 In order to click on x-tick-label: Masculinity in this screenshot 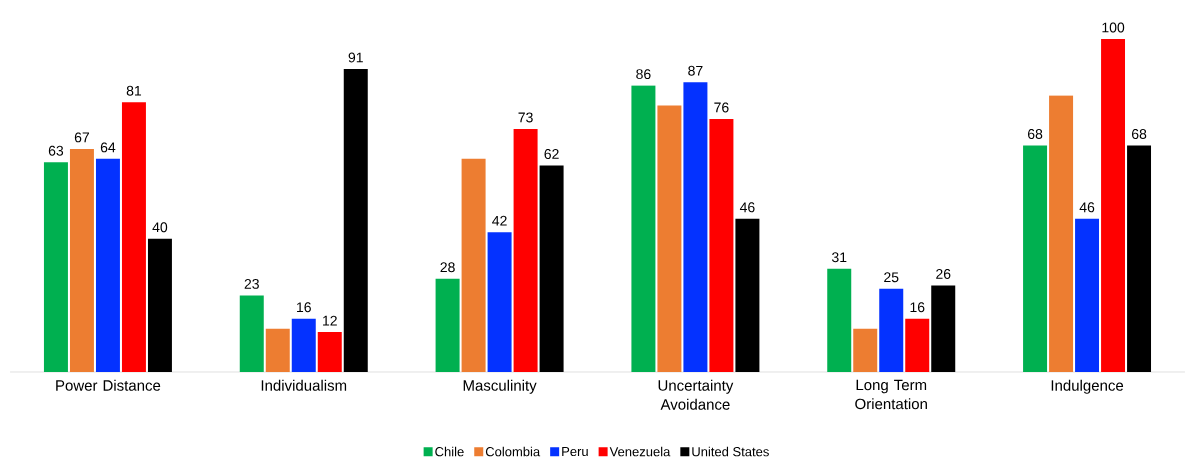, I will do `click(500, 386)`.